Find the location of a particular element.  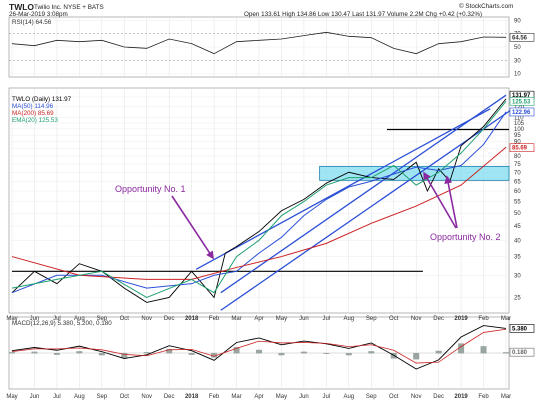

rsi-line is located at coordinates (259, 43).